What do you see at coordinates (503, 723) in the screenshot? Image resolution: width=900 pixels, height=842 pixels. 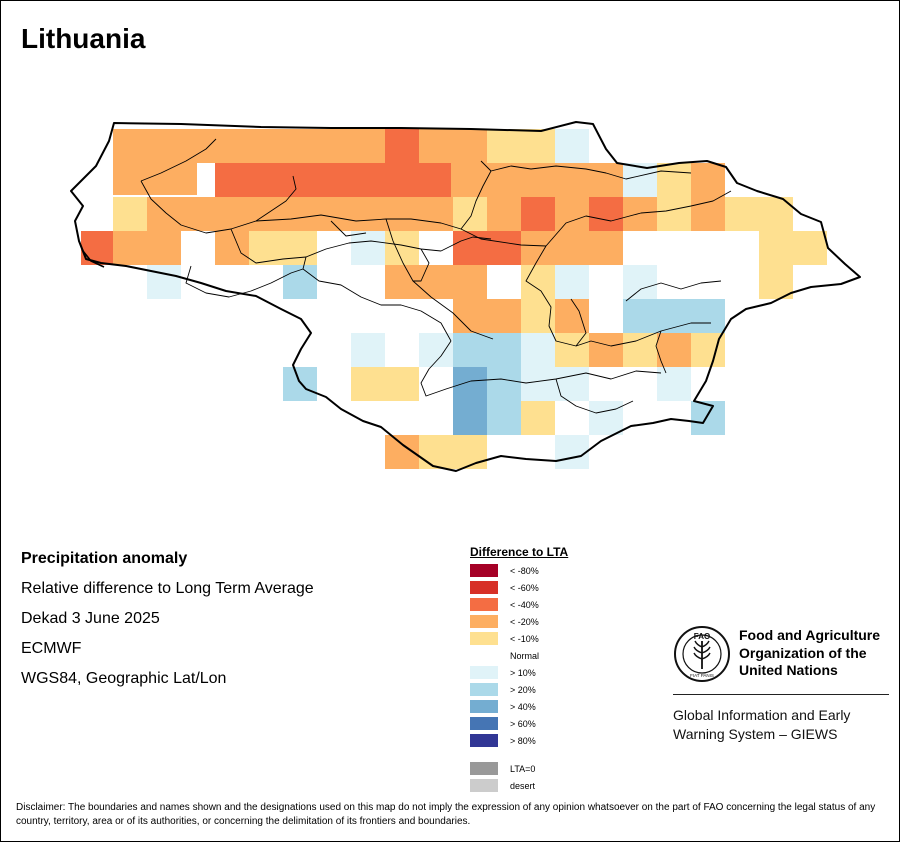 I see `legend-item: > 60%` at bounding box center [503, 723].